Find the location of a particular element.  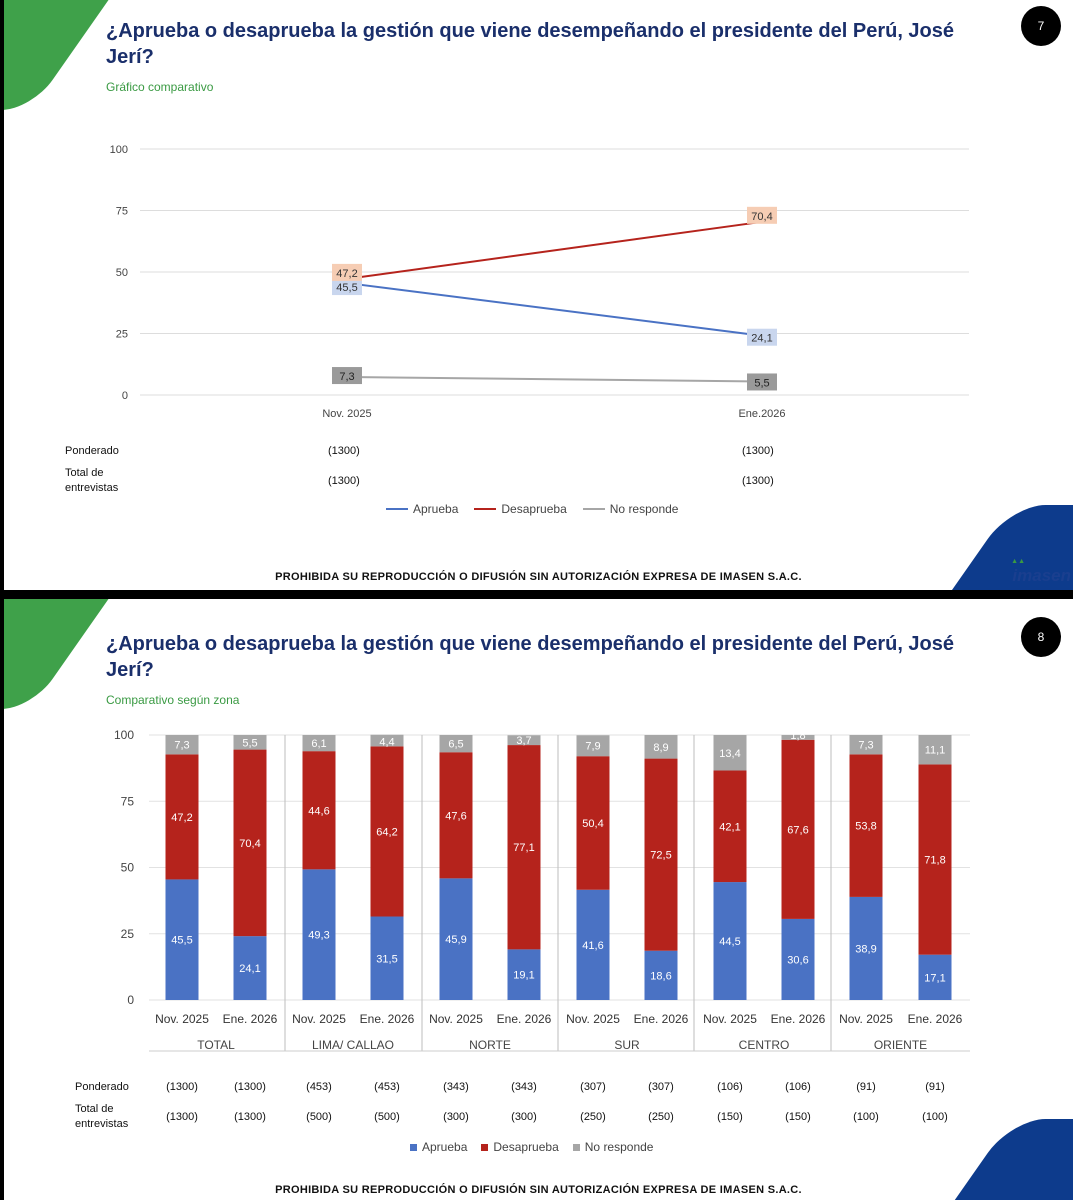

ponderado-value: (91) is located at coordinates (866, 1087).